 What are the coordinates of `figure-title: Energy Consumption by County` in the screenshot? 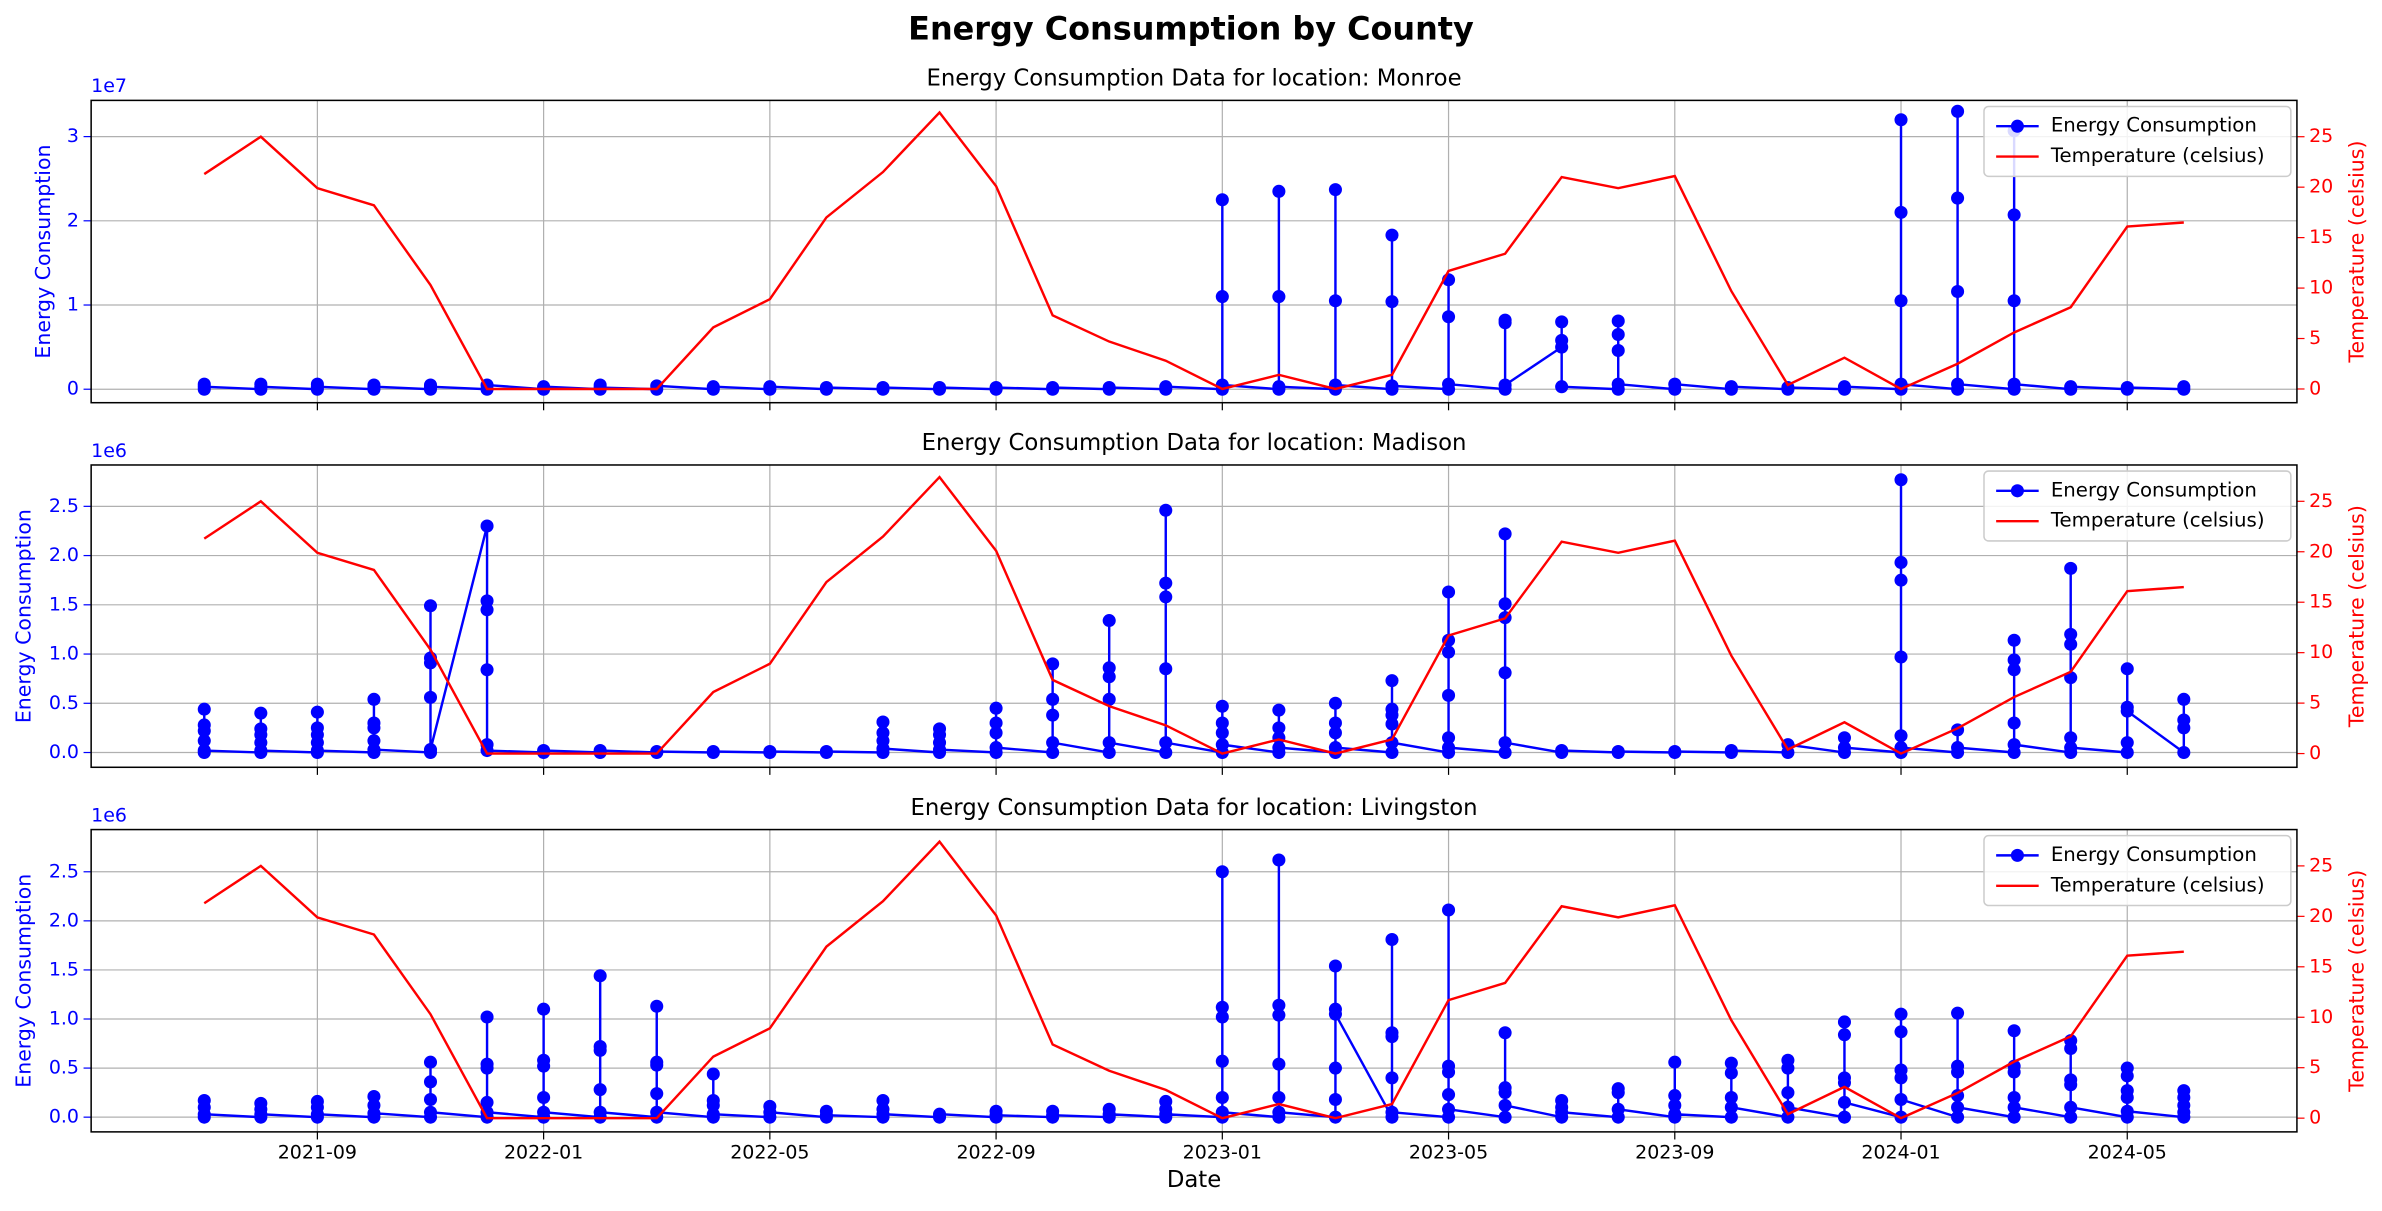 It's located at (1191, 29).